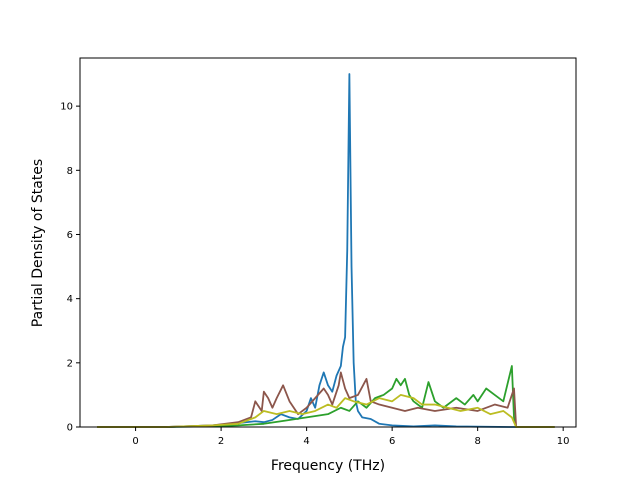 The width and height of the screenshot is (640, 480). I want to click on y-tick-label: 4, so click(70, 299).